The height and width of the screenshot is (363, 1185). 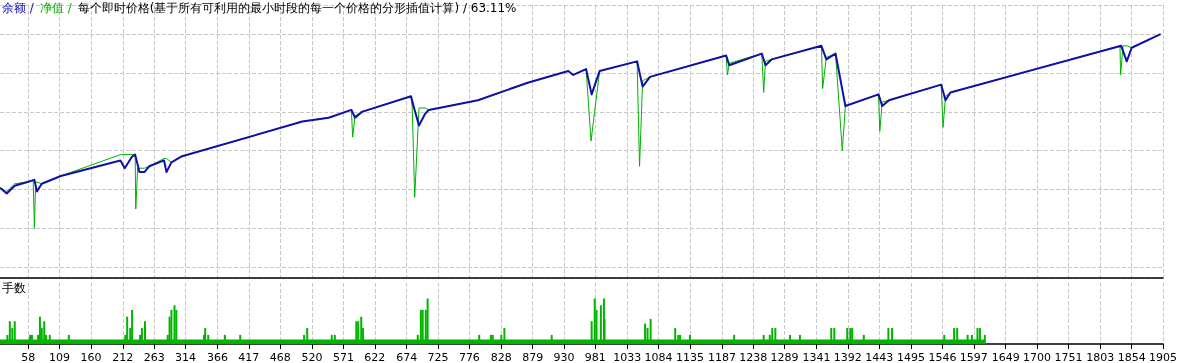 I want to click on x-tick-label: 314, so click(x=186, y=357).